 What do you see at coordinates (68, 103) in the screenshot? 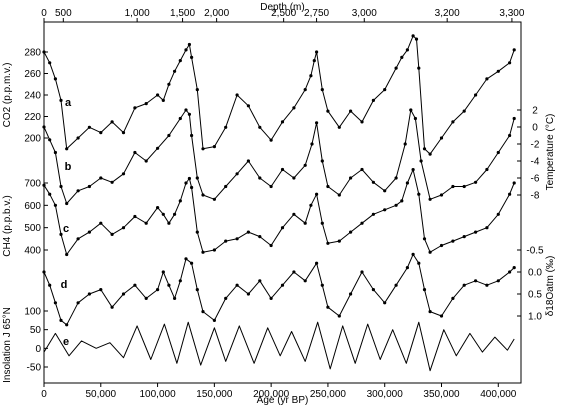
I see `series-label-a: a` at bounding box center [68, 103].